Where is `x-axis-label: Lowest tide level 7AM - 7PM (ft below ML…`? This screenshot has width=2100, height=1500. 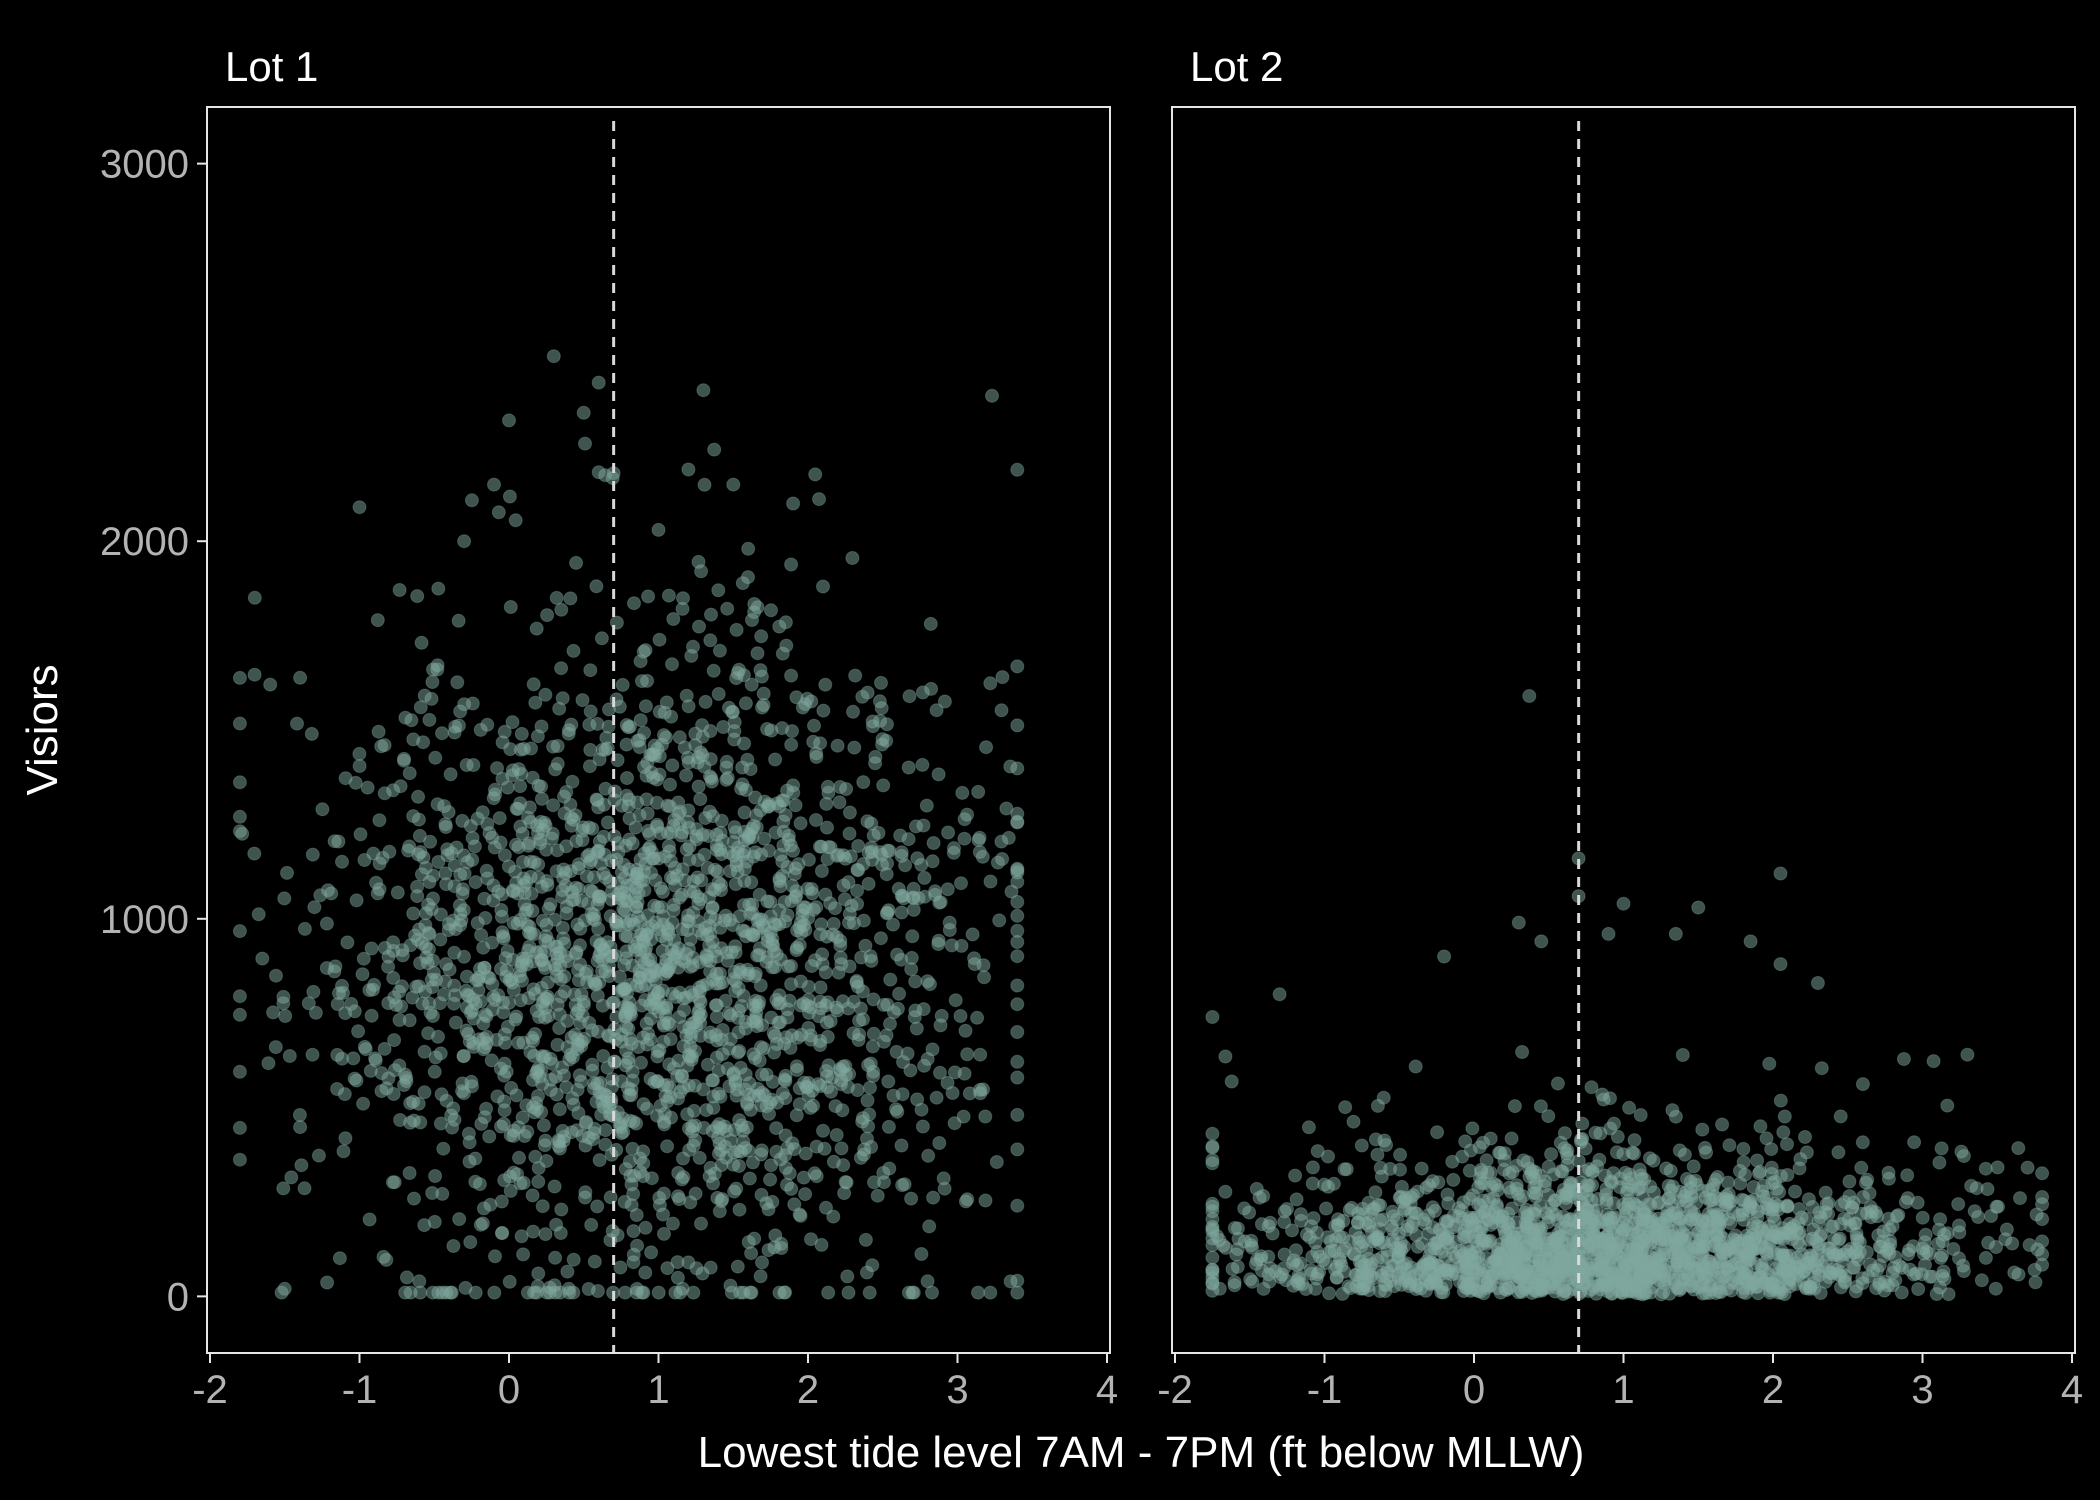
x-axis-label: Lowest tide level 7AM - 7PM (ft below ML… is located at coordinates (1141, 1452).